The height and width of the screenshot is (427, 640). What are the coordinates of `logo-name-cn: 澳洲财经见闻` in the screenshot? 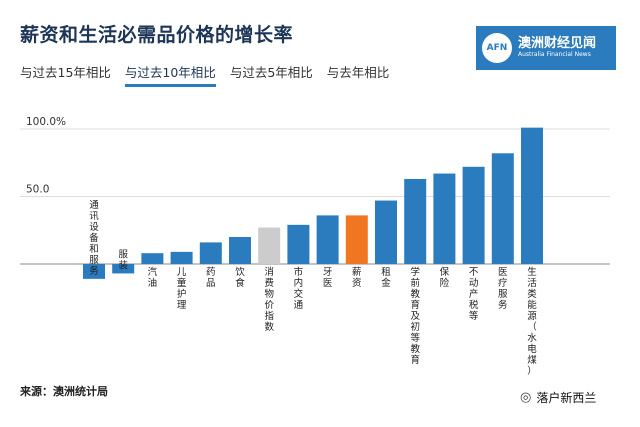 It's located at (557, 44).